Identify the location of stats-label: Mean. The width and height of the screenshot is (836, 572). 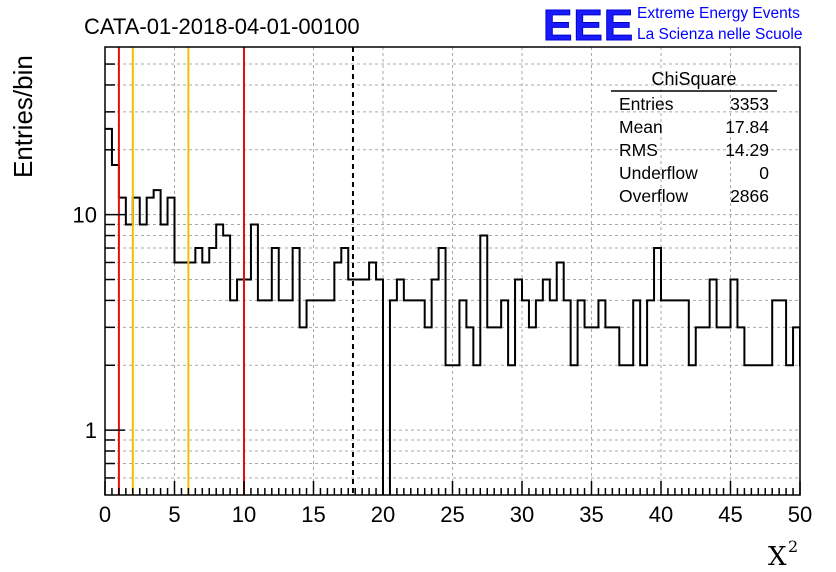
(641, 127).